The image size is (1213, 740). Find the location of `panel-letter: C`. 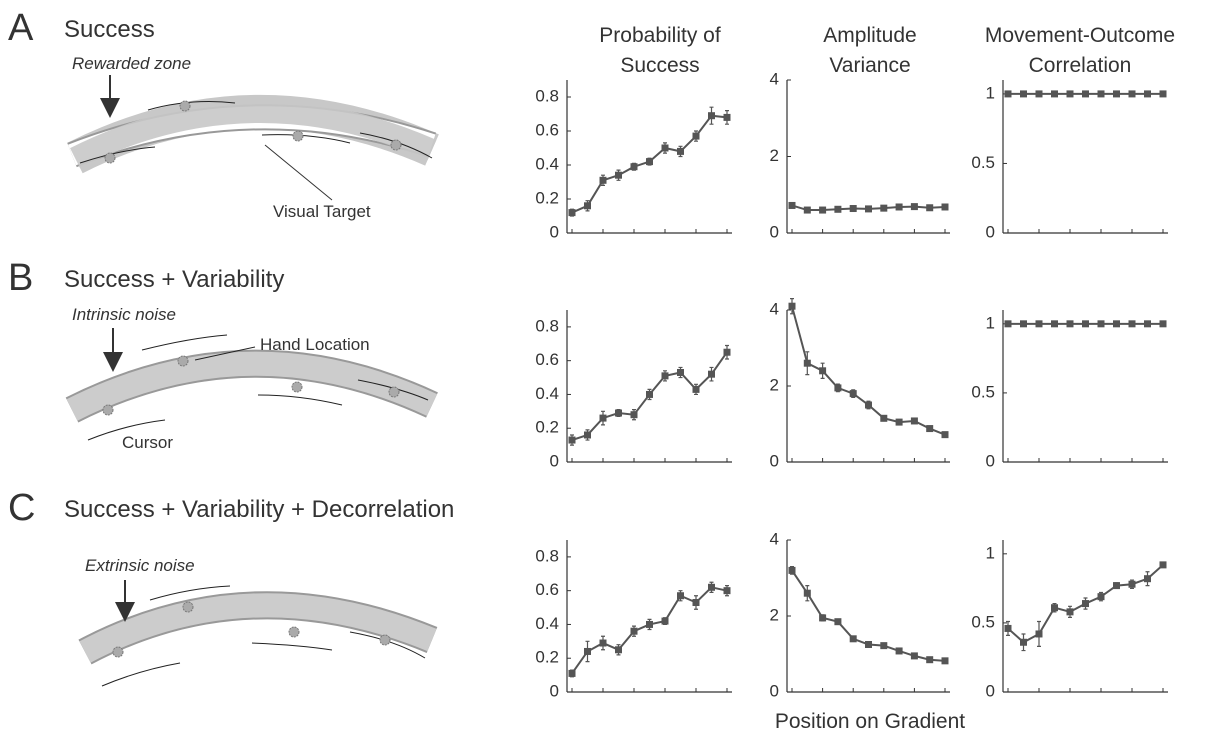

panel-letter: C is located at coordinates (21, 508).